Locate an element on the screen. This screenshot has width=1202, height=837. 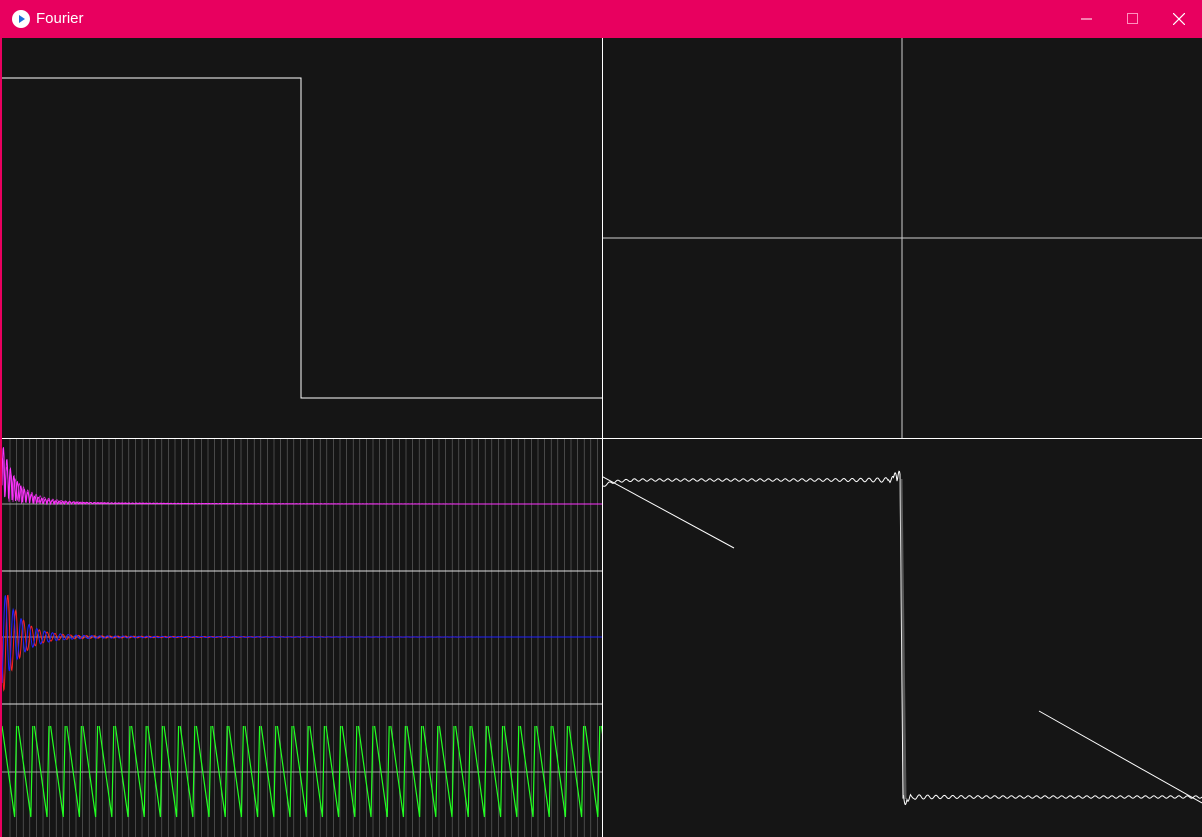
maximize-icon is located at coordinates (1132, 18).